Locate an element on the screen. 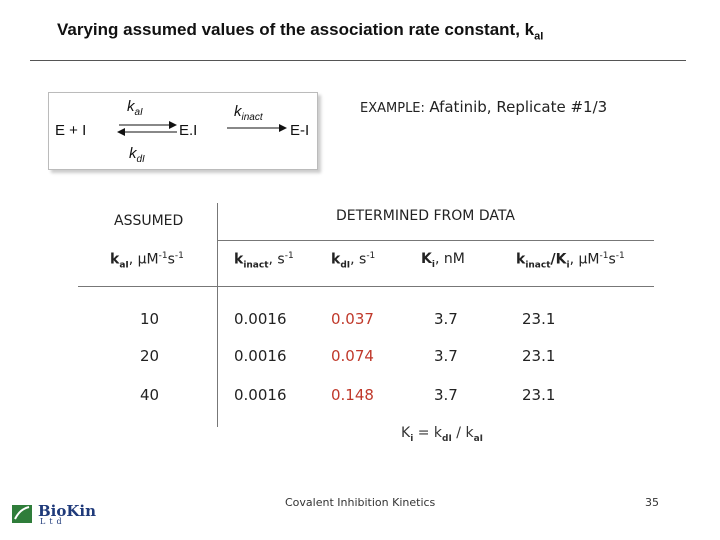 The height and width of the screenshot is (540, 720). title-divider is located at coordinates (358, 60).